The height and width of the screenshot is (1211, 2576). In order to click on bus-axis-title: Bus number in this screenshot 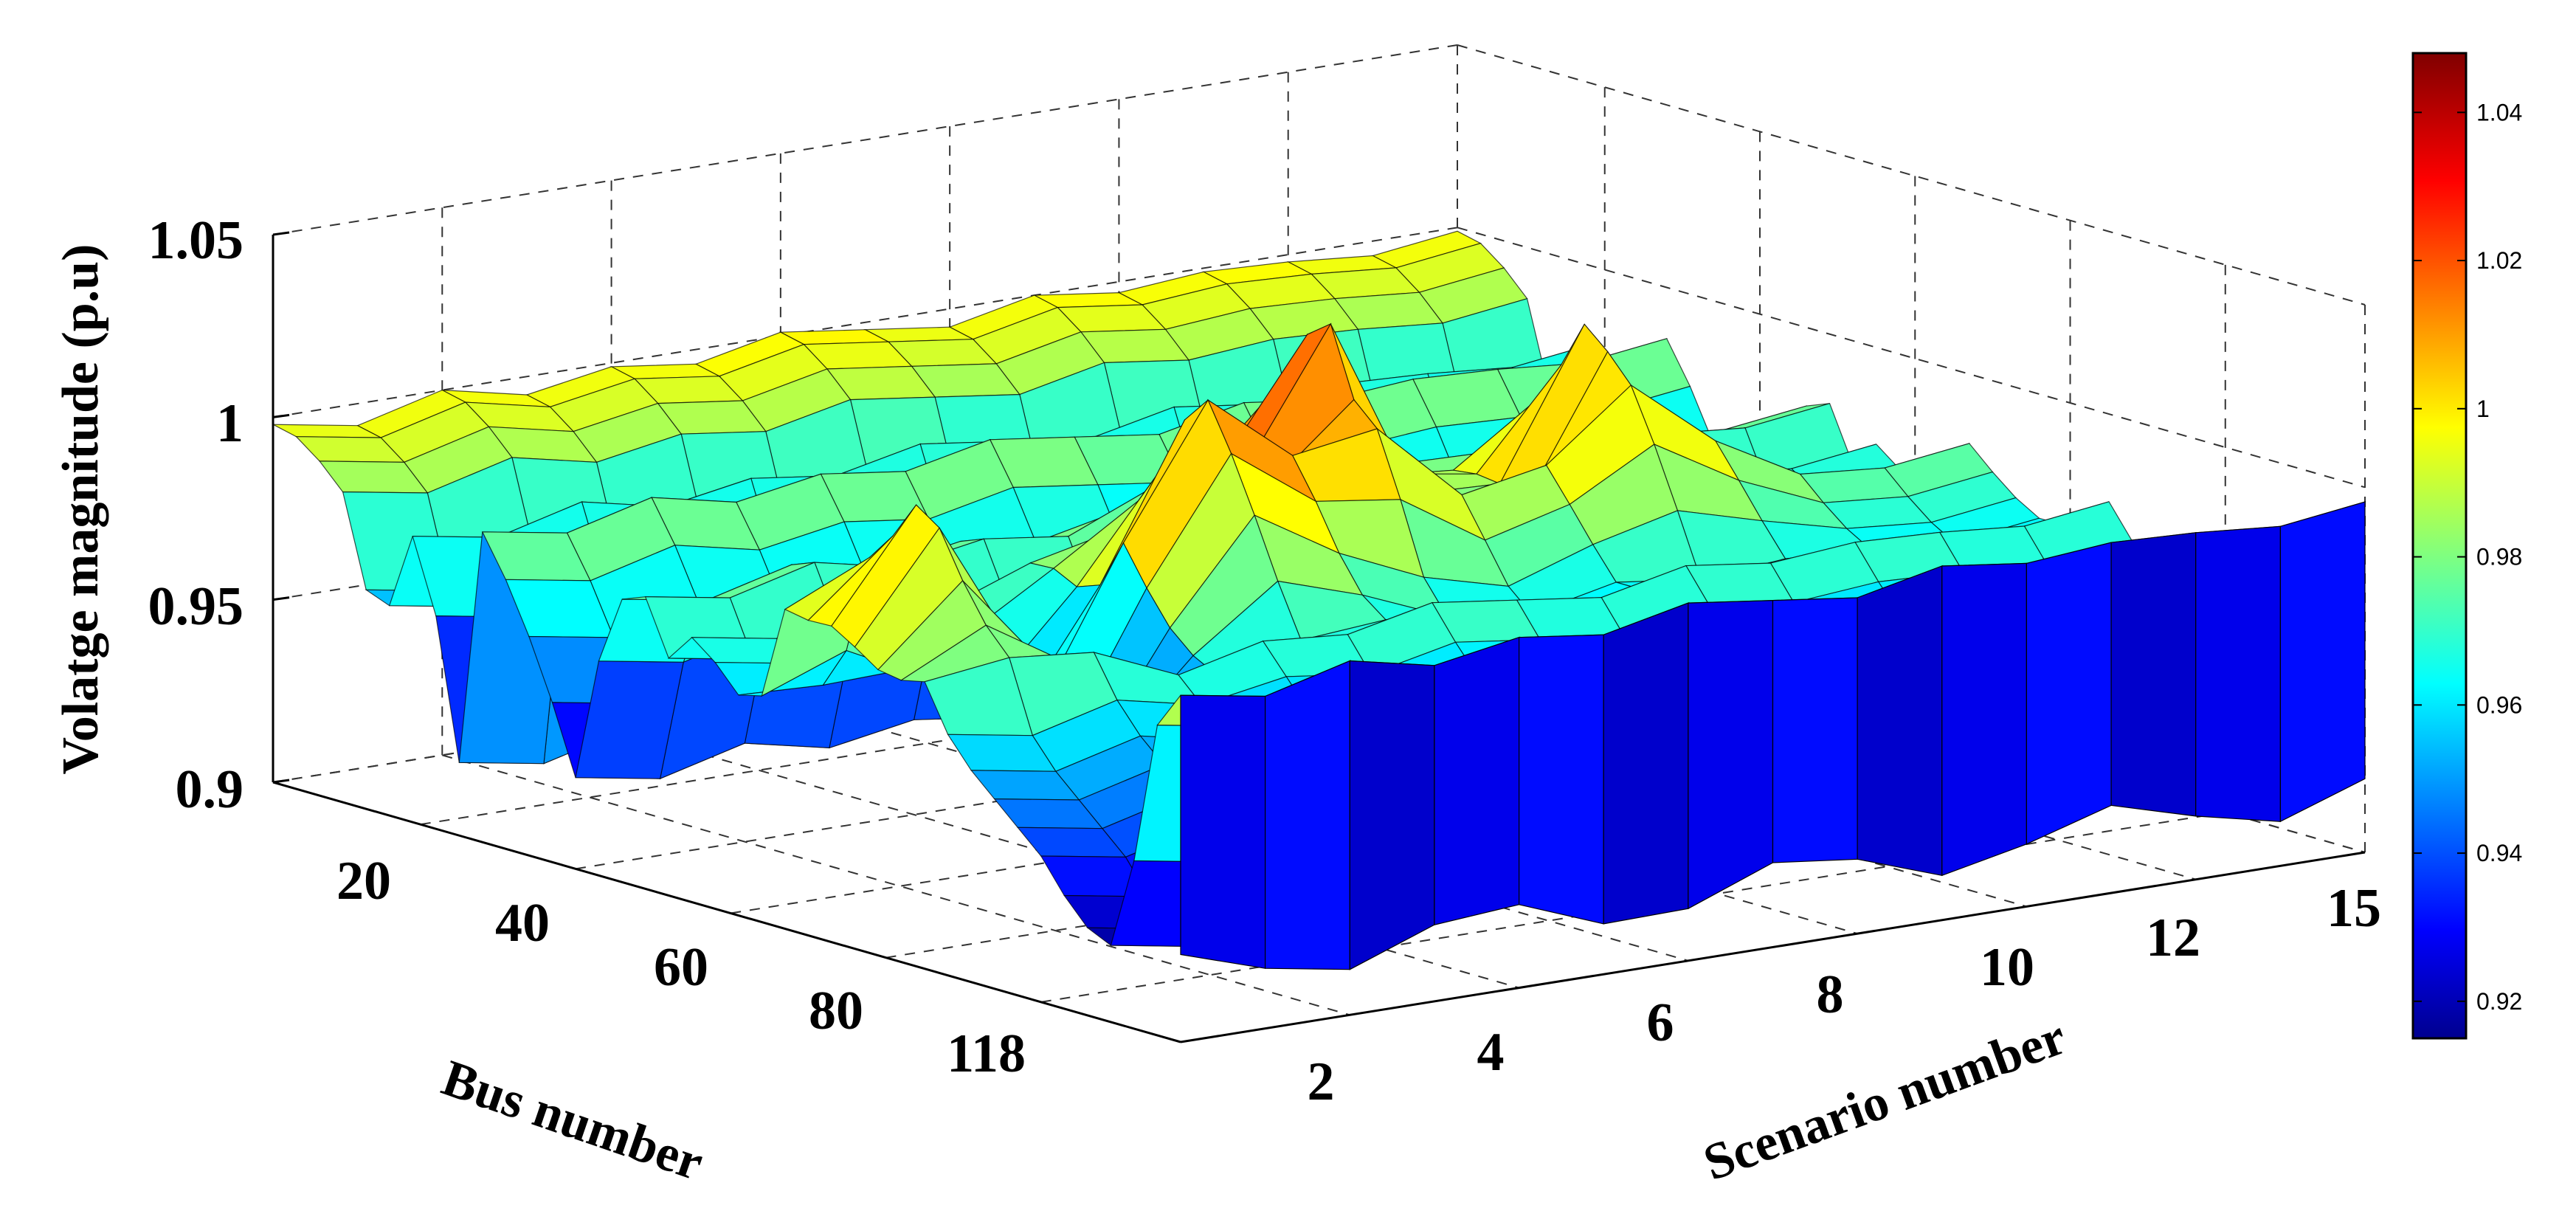, I will do `click(573, 1120)`.